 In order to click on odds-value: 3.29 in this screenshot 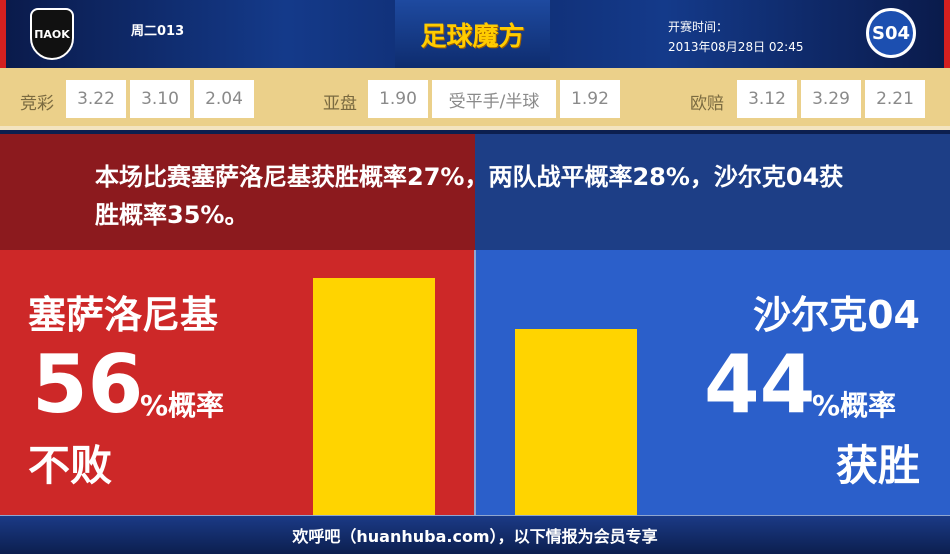, I will do `click(831, 99)`.